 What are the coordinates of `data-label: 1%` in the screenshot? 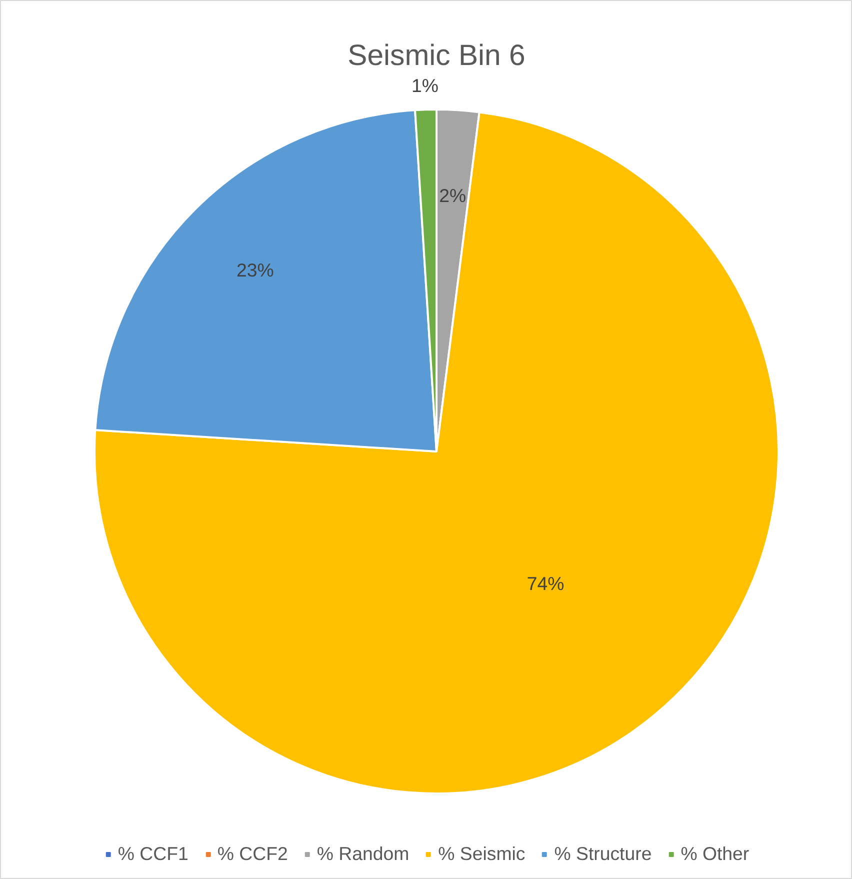 It's located at (425, 85).